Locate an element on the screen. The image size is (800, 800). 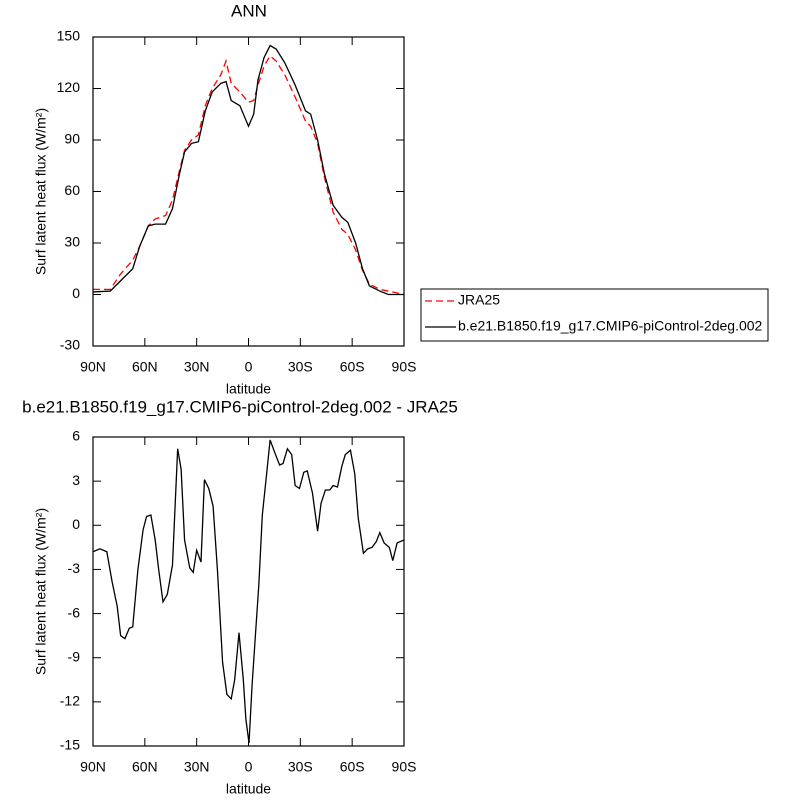
y-tick-label: 6 is located at coordinates (76, 436).